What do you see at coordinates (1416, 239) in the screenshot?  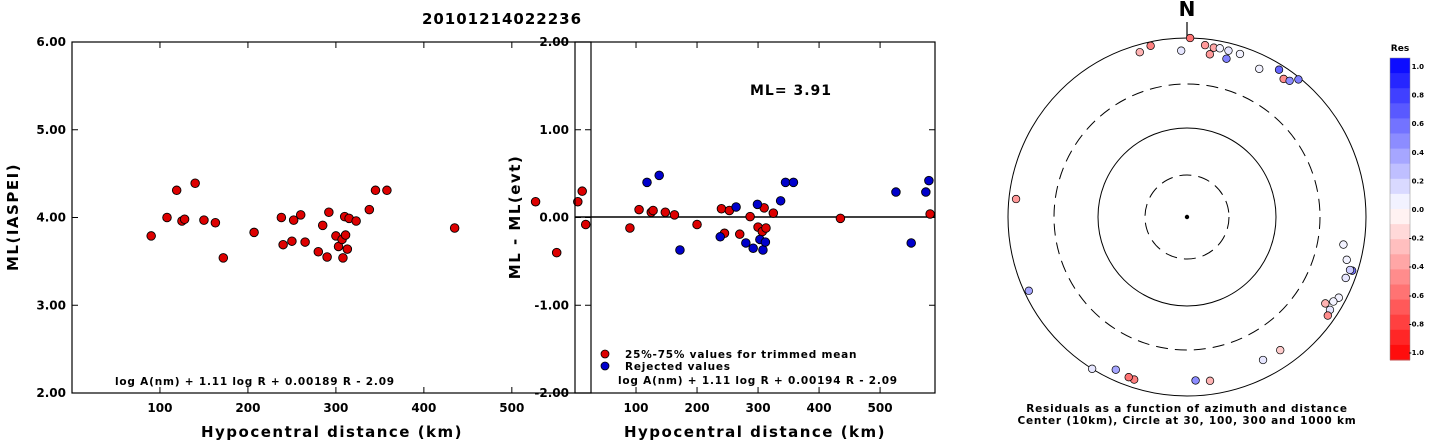 I see `colorbar-tick-label: -0.2` at bounding box center [1416, 239].